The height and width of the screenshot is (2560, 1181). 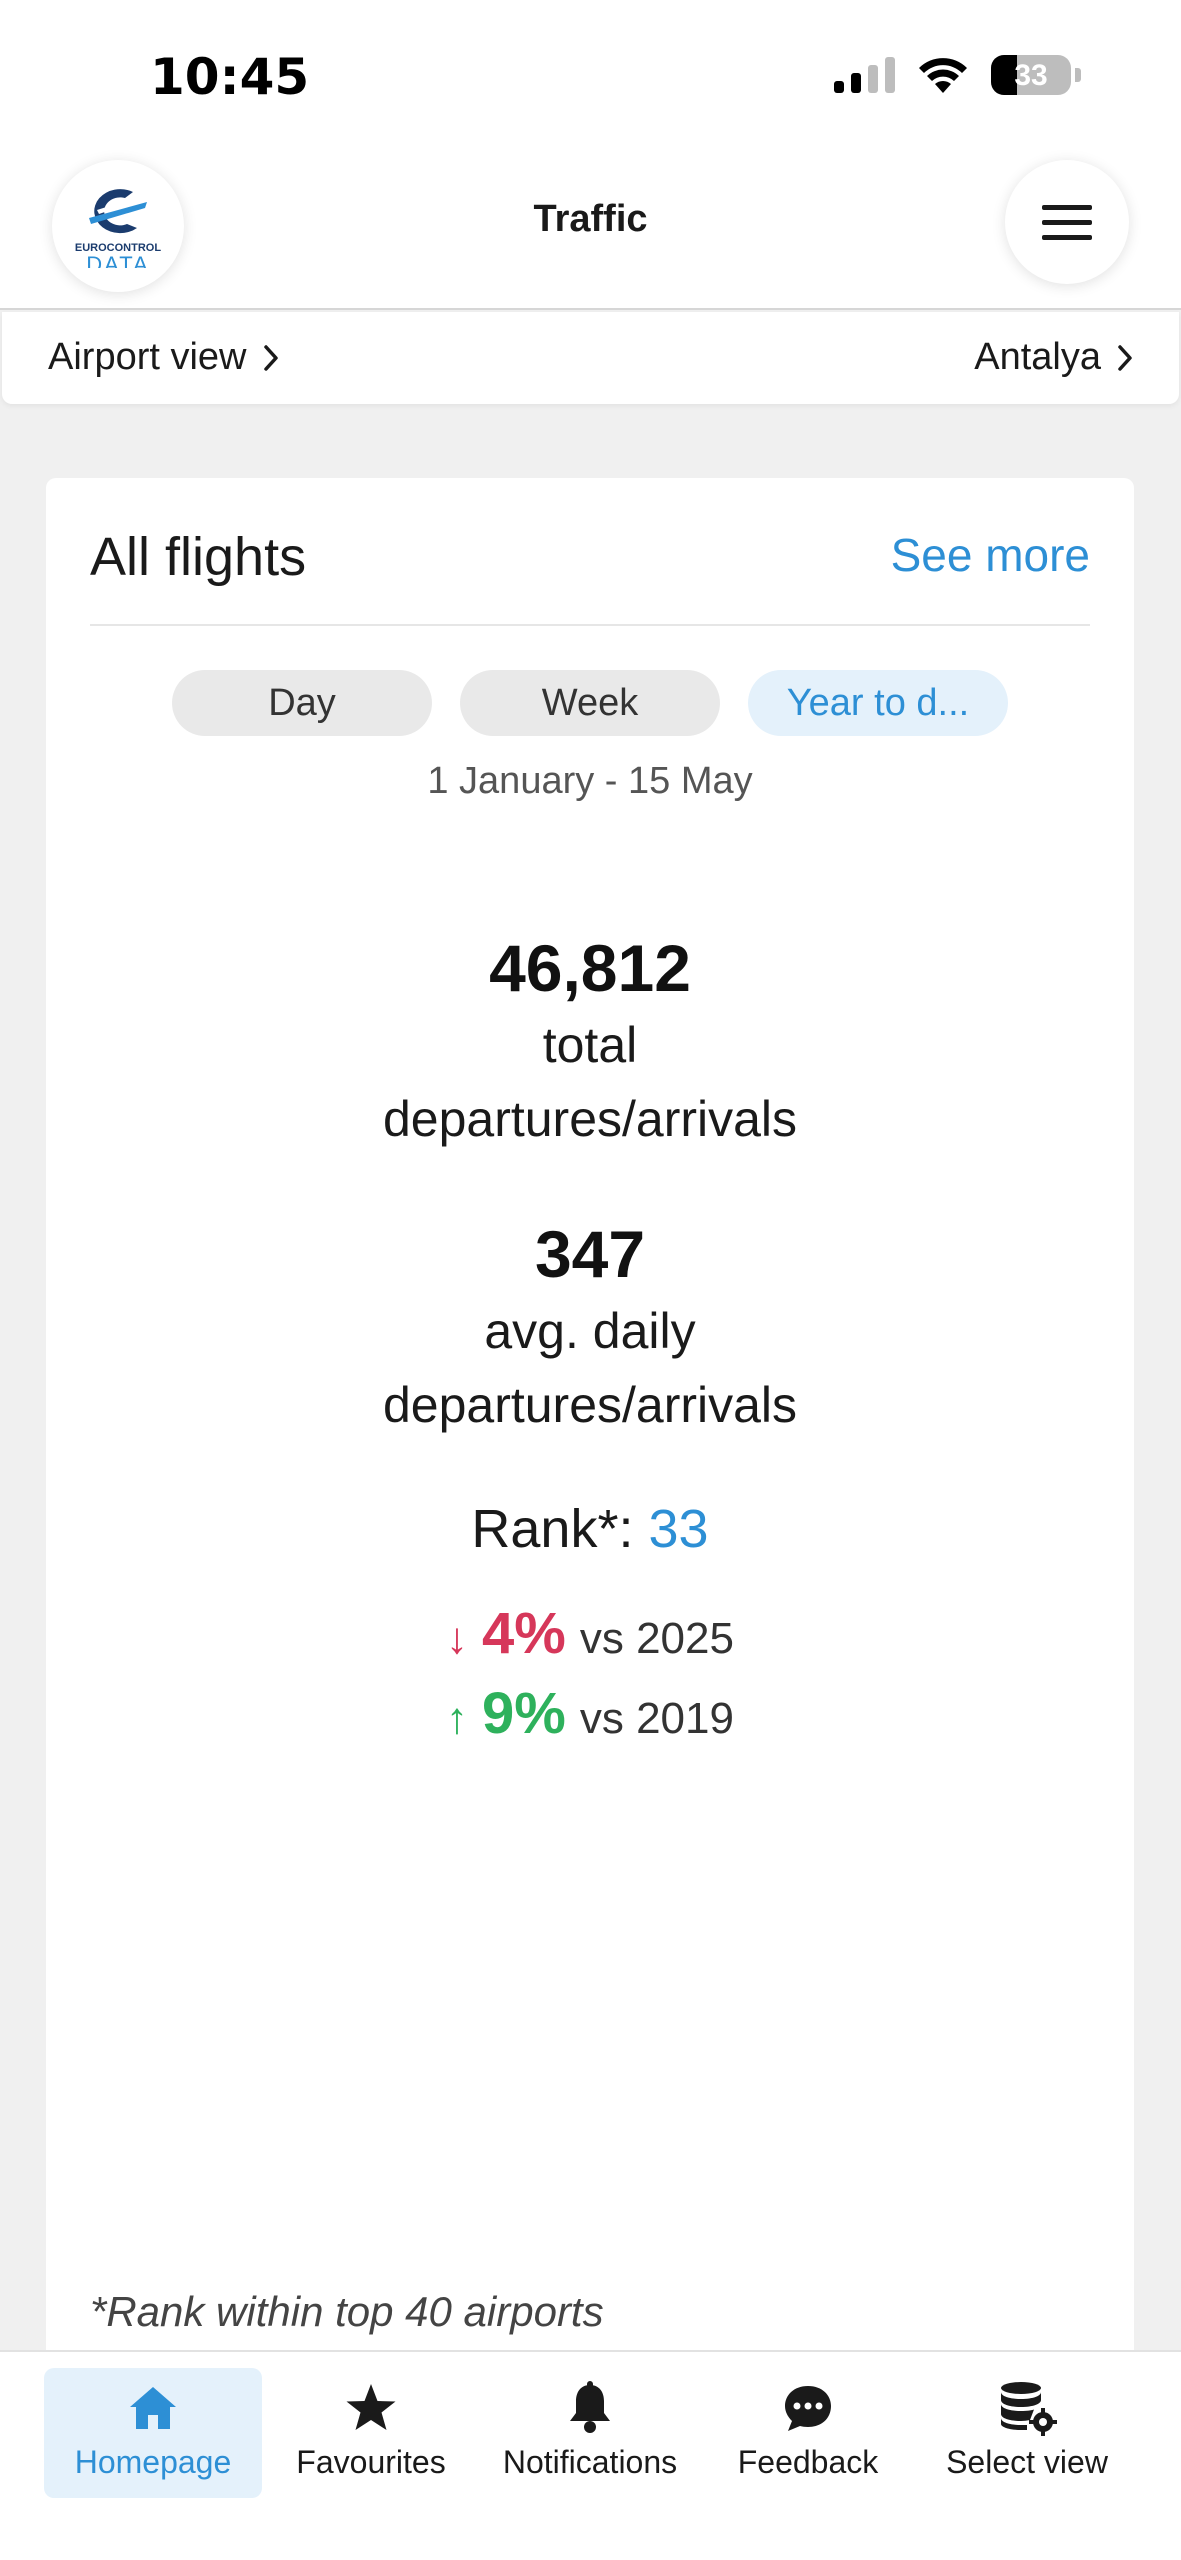 I want to click on airport-name: Antalya, so click(x=1037, y=357).